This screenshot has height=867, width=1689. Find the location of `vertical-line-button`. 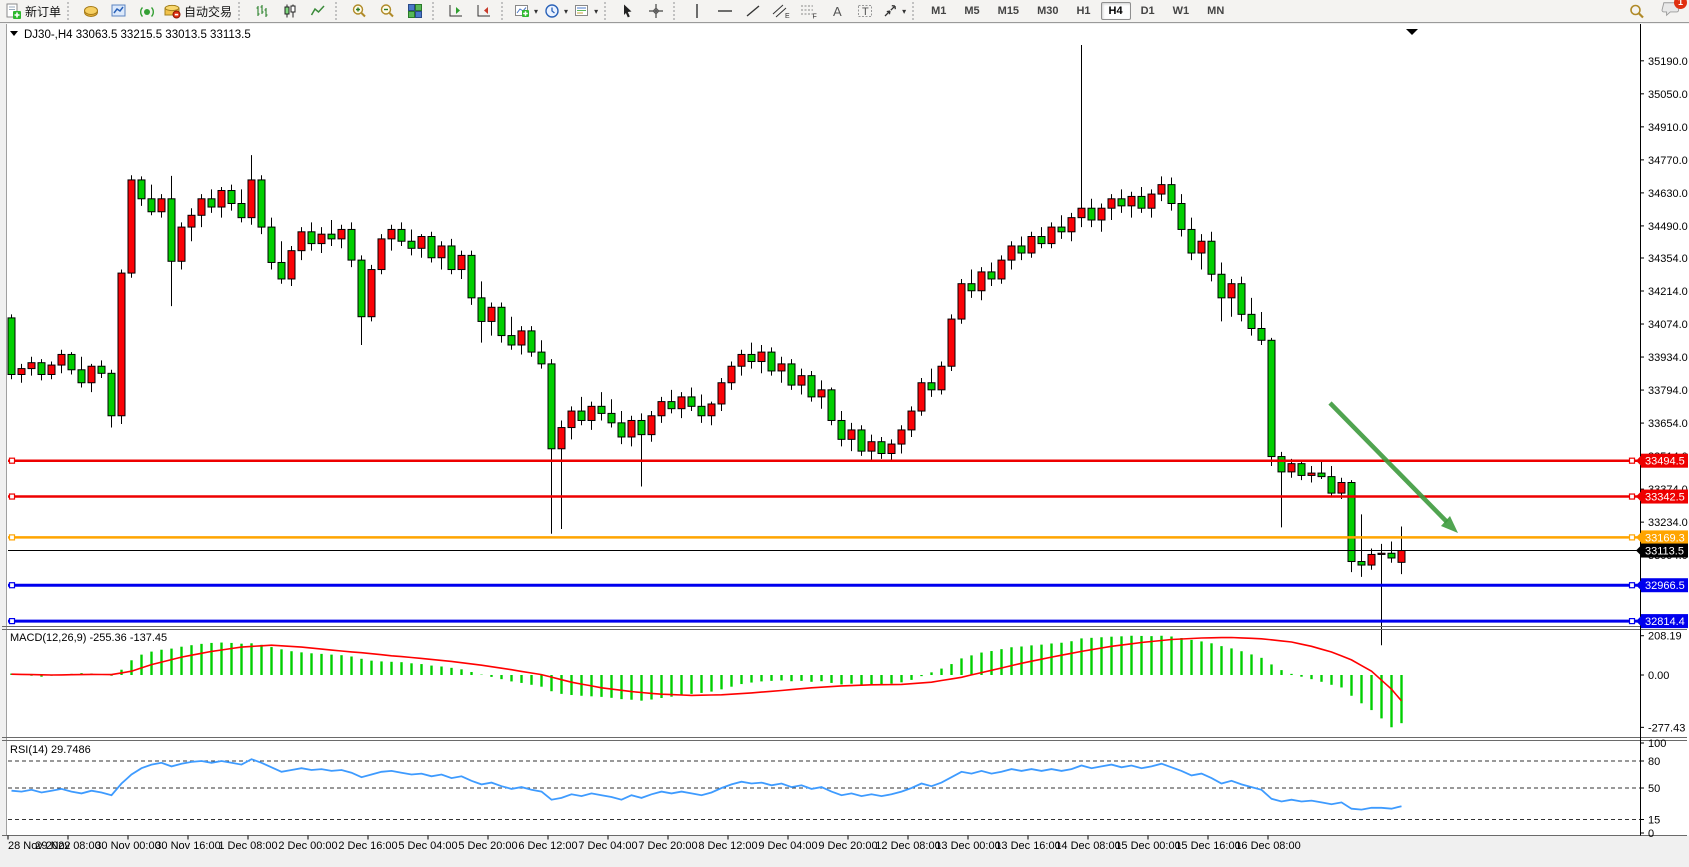

vertical-line-button is located at coordinates (697, 11).